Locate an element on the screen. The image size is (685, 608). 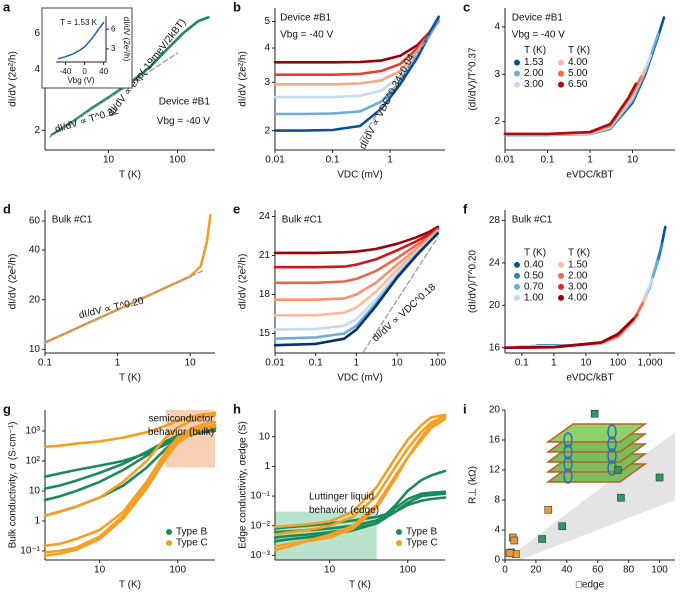
x-tick-label: 100 is located at coordinates (618, 363).